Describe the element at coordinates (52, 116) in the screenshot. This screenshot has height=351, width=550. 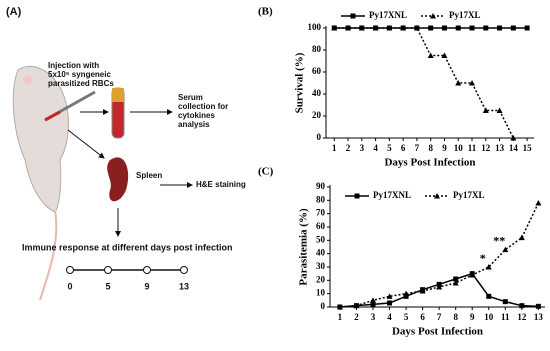
I see `syringe-fluid` at that location.